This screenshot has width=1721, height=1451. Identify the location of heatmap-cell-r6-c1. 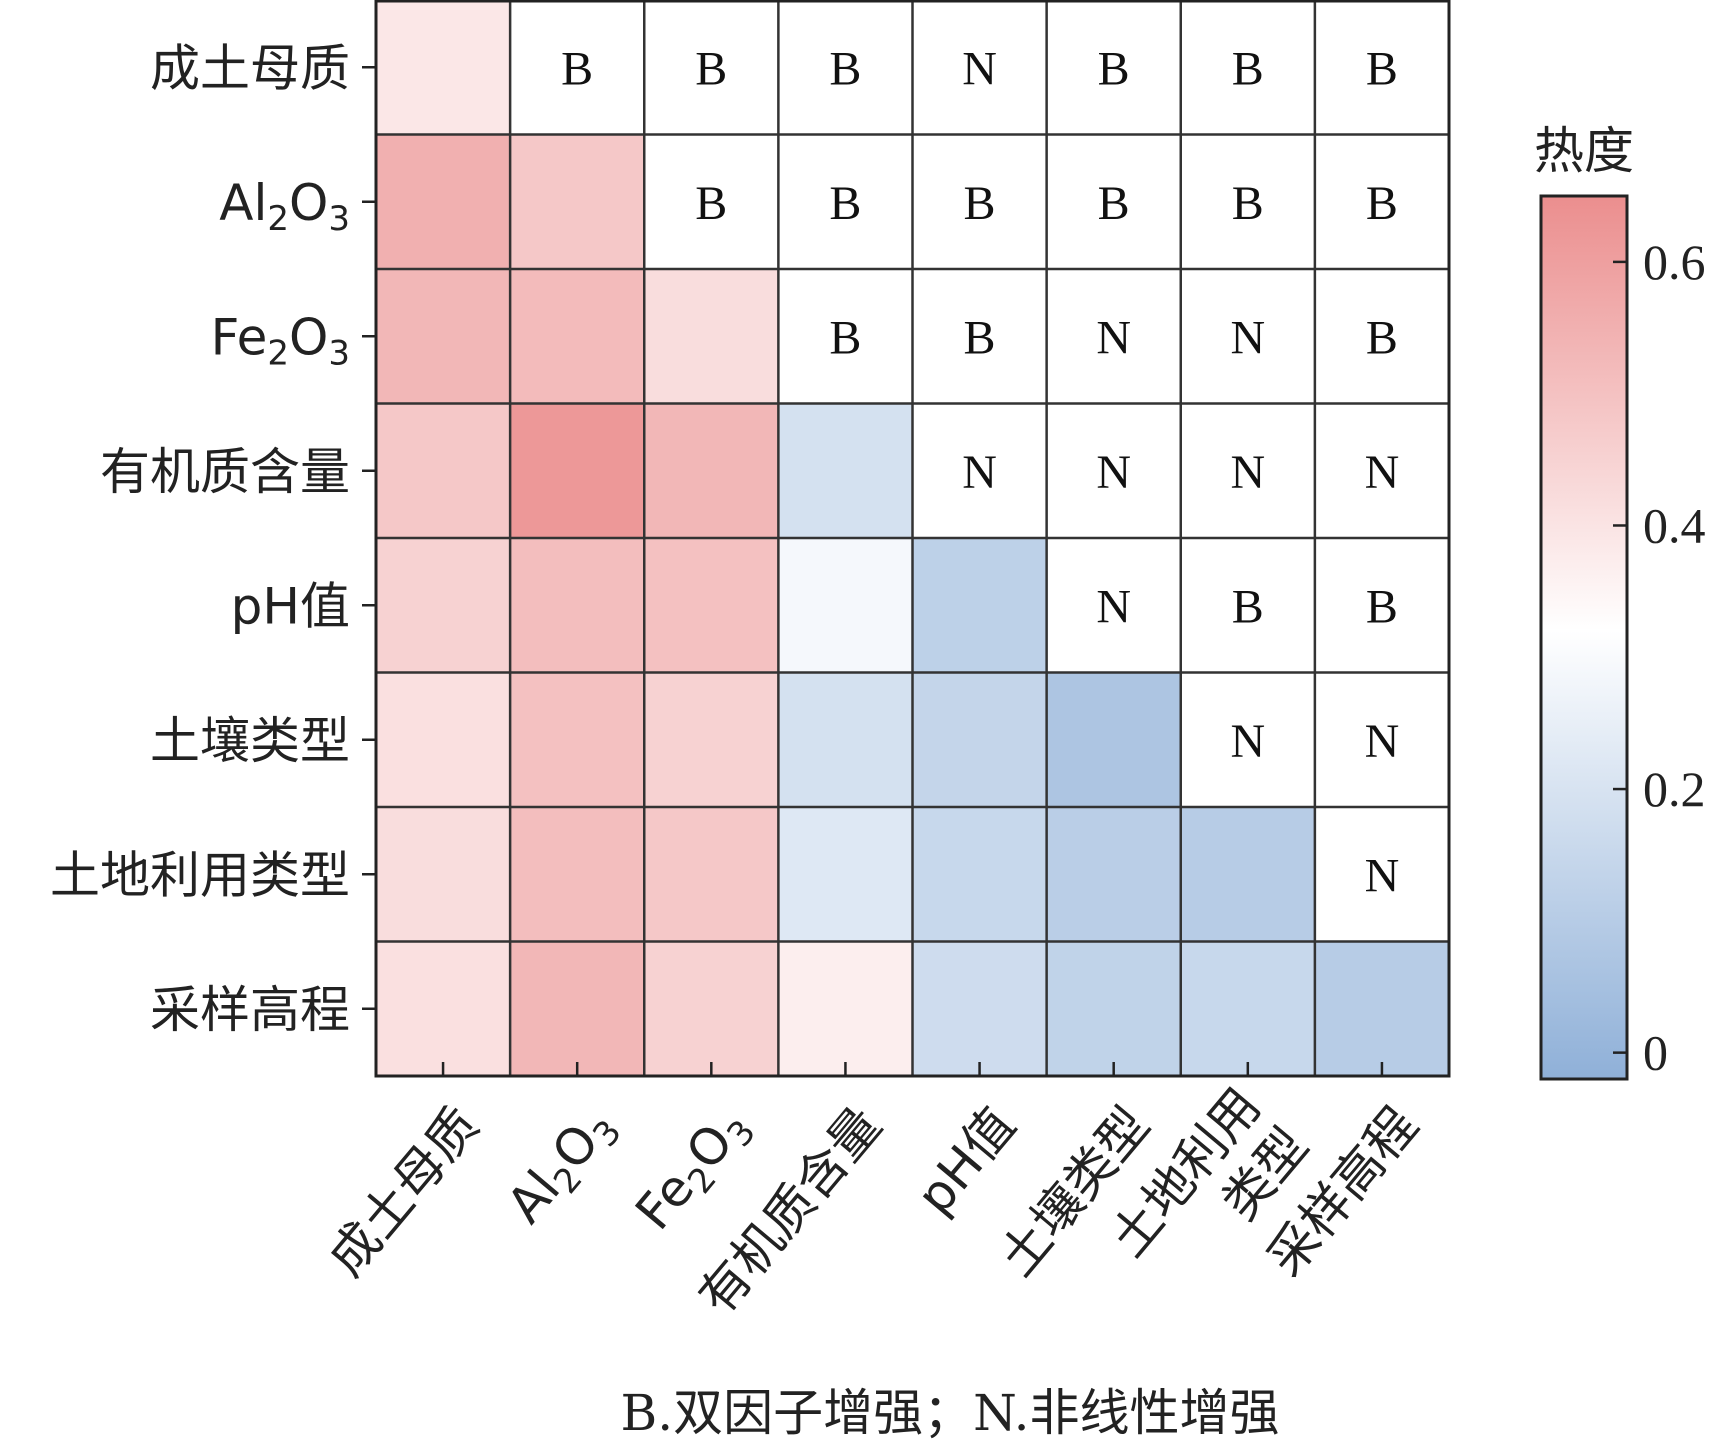
(577, 874).